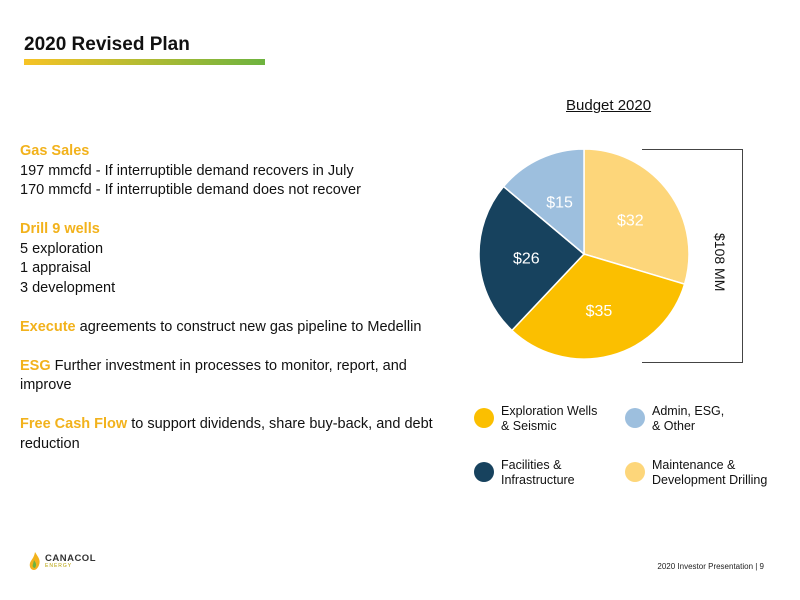 The height and width of the screenshot is (600, 800). I want to click on legend-label: Facilities &, so click(531, 465).